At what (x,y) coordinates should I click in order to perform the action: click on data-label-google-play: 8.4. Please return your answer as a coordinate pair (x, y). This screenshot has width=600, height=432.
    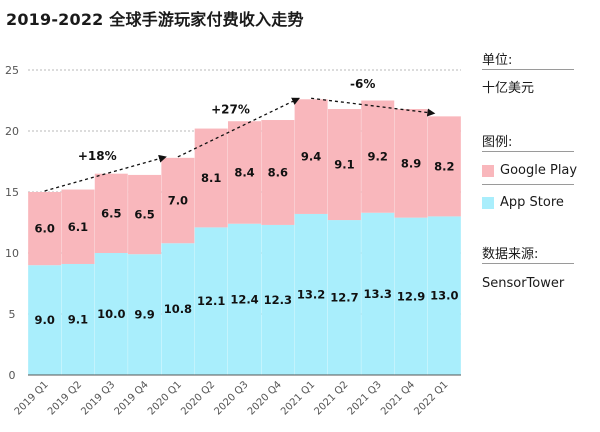
    Looking at the image, I should click on (244, 172).